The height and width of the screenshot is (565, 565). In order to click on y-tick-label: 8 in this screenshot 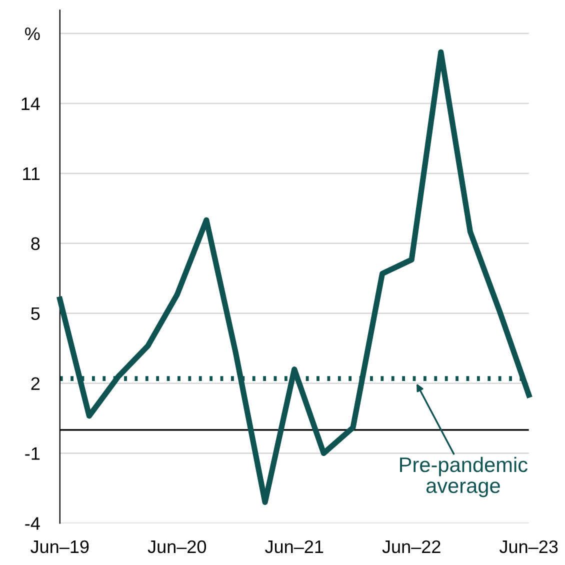, I will do `click(35, 243)`.